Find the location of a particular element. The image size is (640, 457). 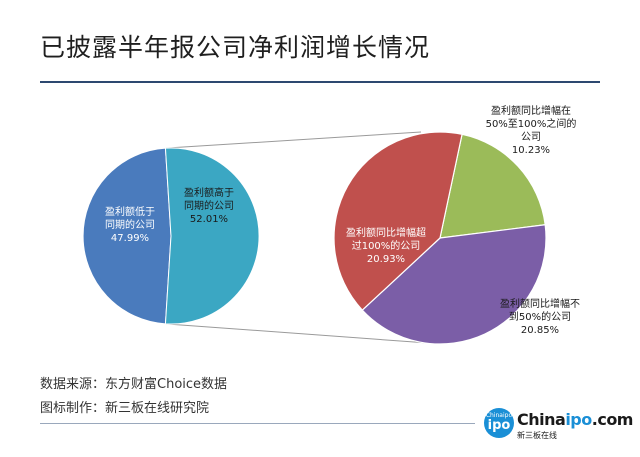

chart-maker-note: 图标制作：新三板在线研究院 is located at coordinates (125, 408).